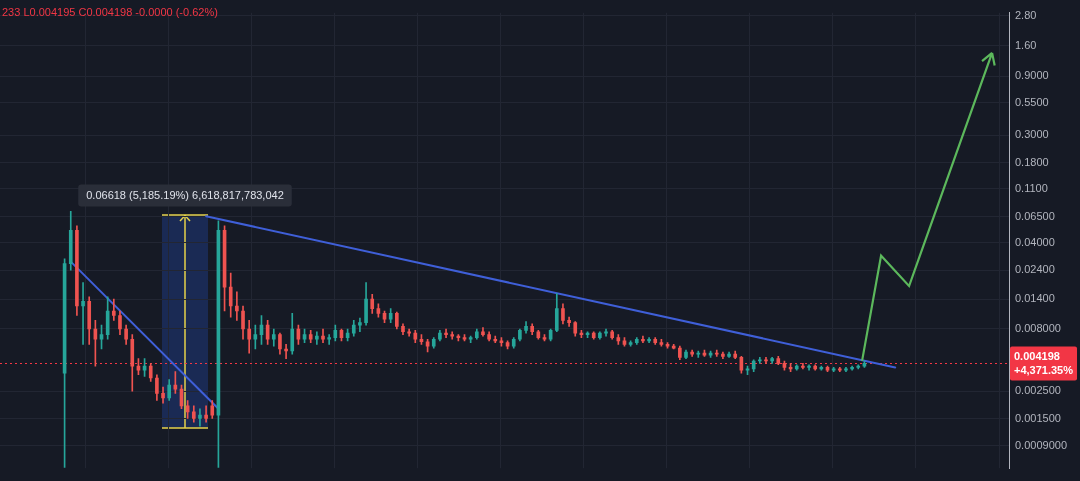 This screenshot has width=1080, height=481. Describe the element at coordinates (1031, 187) in the screenshot. I see `y-tick-label: 0.1100` at that location.